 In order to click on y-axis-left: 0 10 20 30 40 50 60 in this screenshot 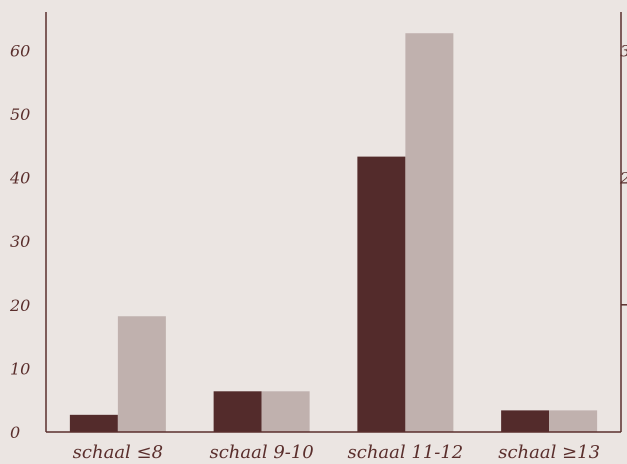, I will do `click(28, 227)`.